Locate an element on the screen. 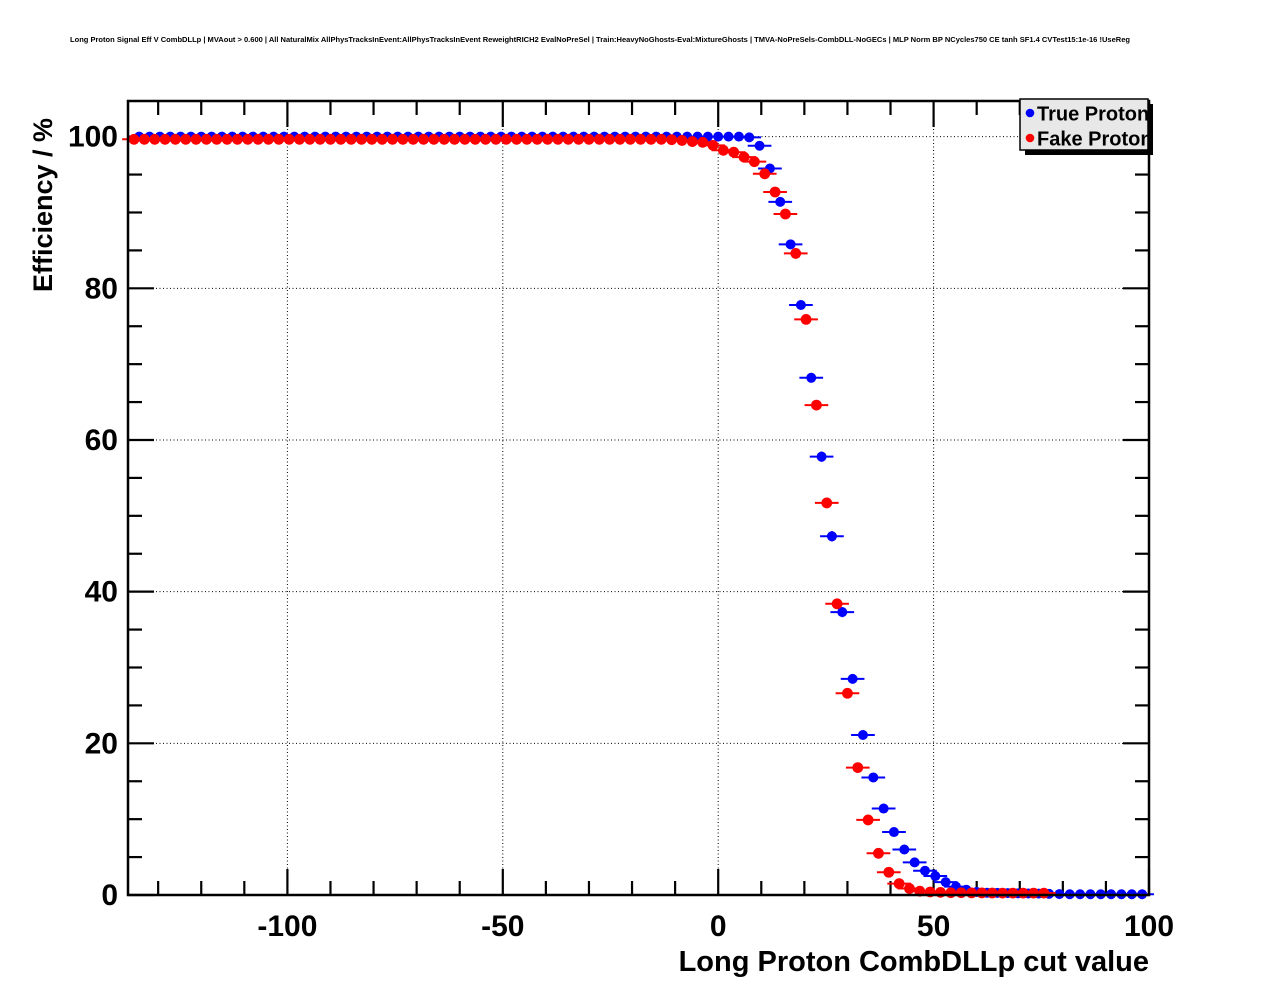  svg-text: 80 is located at coordinates (101, 288).